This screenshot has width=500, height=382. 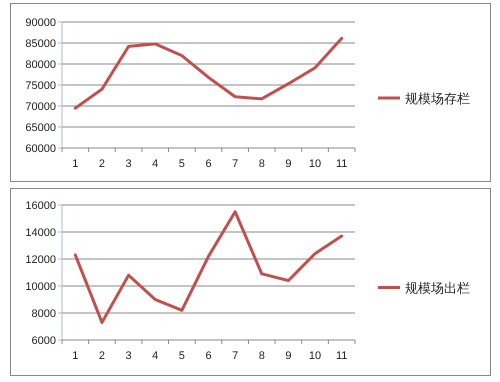 What do you see at coordinates (209, 73) in the screenshot?
I see `line-series` at bounding box center [209, 73].